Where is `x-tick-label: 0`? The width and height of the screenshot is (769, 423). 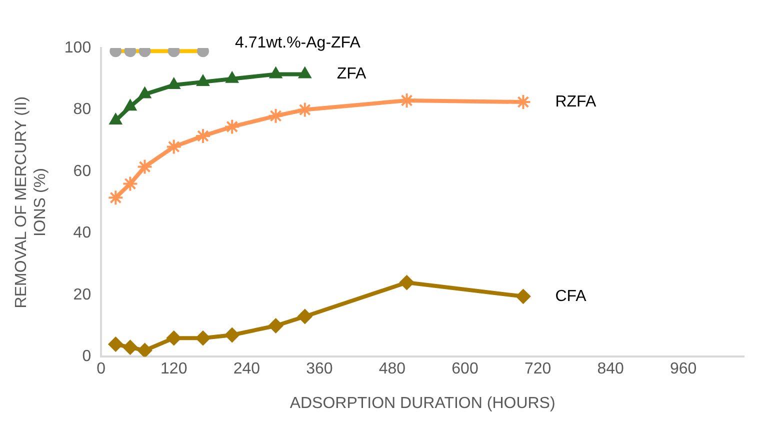
x-tick-label: 0 is located at coordinates (101, 369).